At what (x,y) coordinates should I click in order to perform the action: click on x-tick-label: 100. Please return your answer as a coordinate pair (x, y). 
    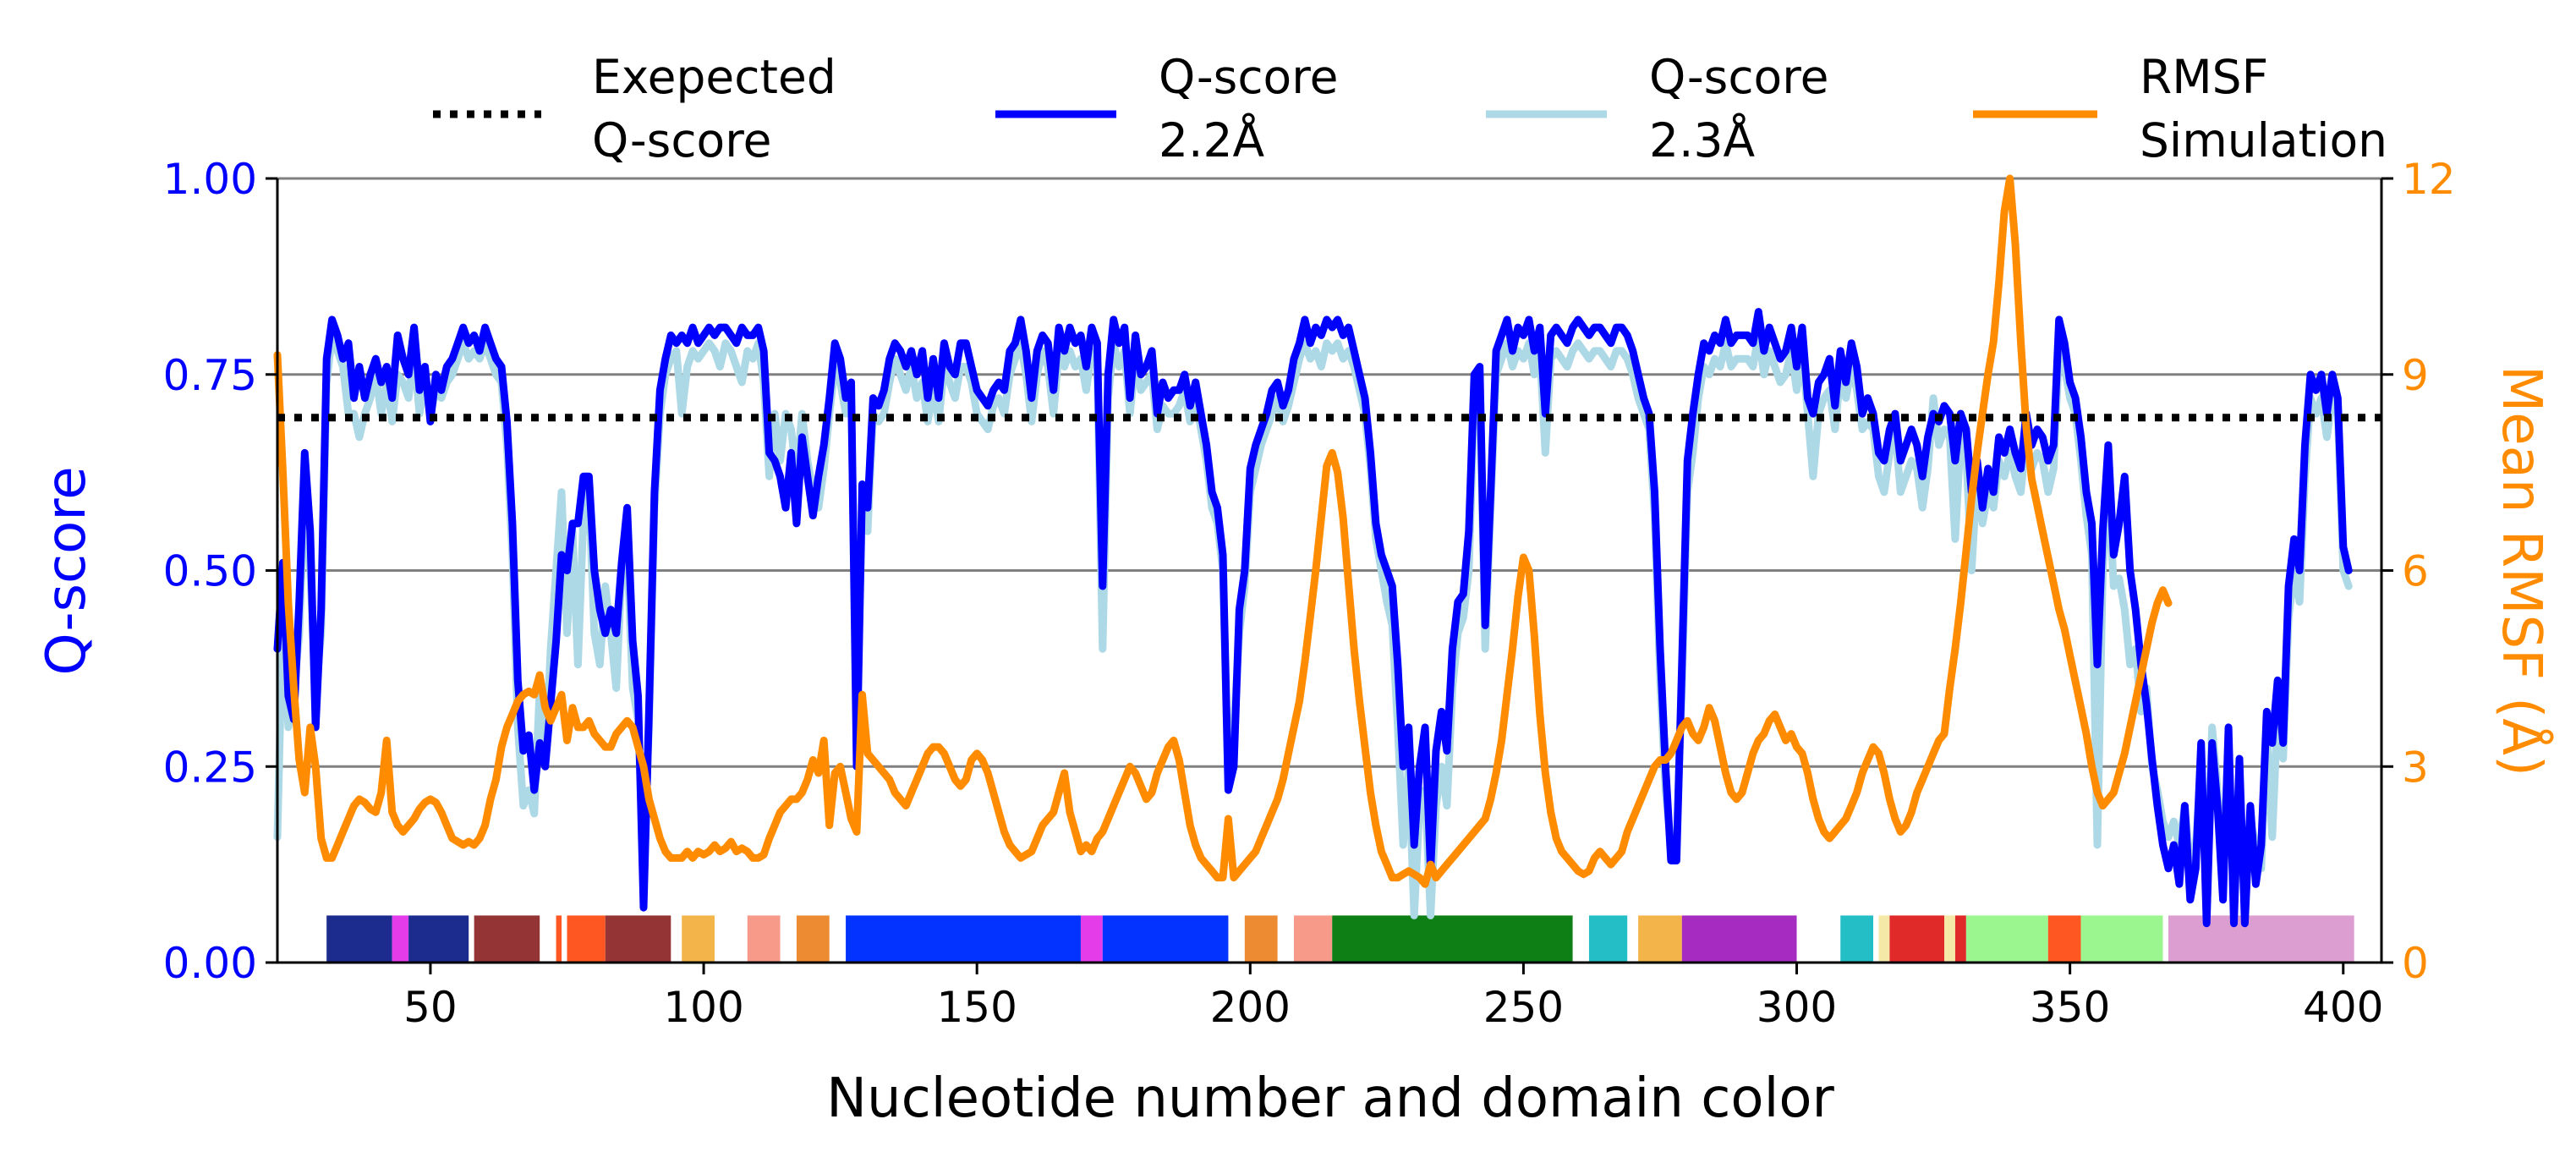
    Looking at the image, I should click on (703, 1007).